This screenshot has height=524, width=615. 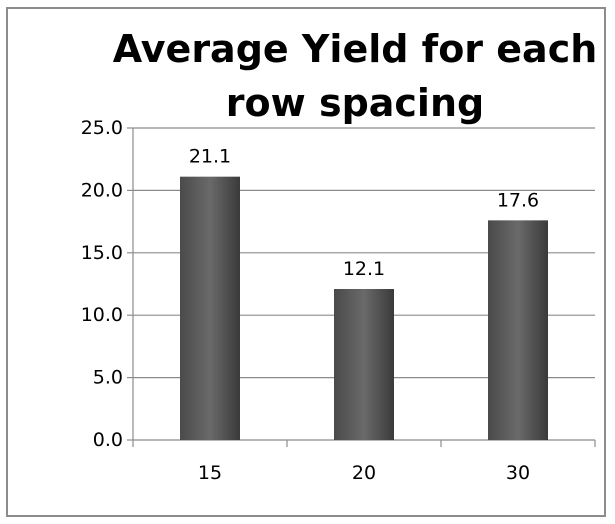 What do you see at coordinates (355, 103) in the screenshot?
I see `chart-title-line-2: row spacing` at bounding box center [355, 103].